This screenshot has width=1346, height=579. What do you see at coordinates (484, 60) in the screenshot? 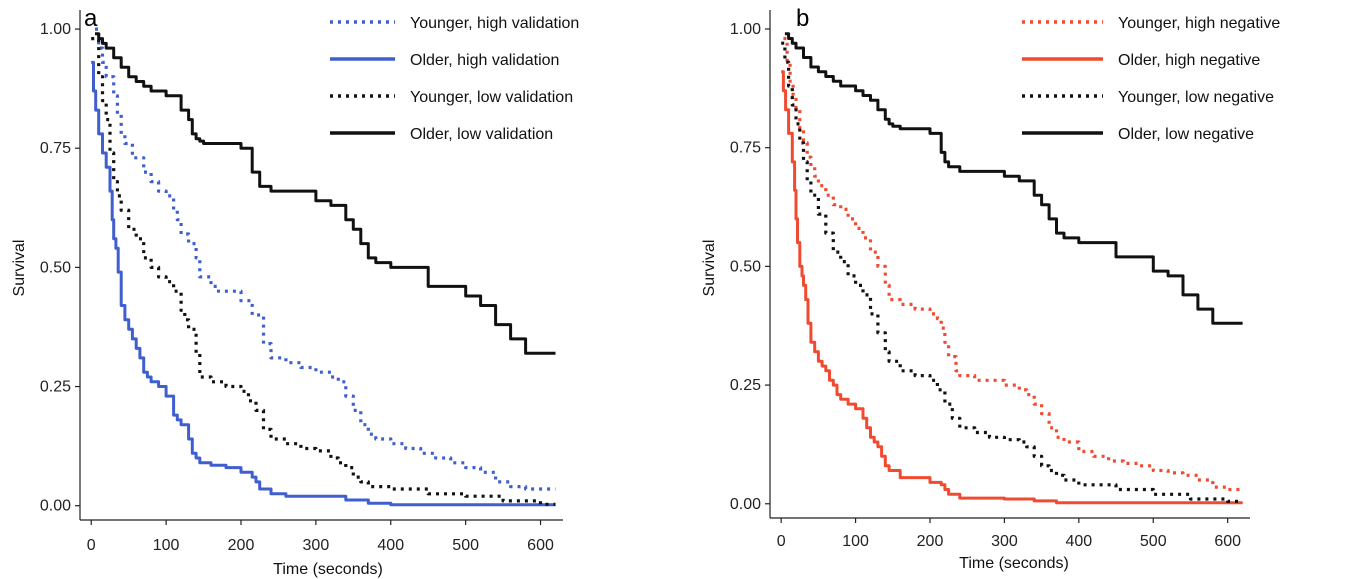
I see `legend-label-1: Older, high validation` at bounding box center [484, 60].